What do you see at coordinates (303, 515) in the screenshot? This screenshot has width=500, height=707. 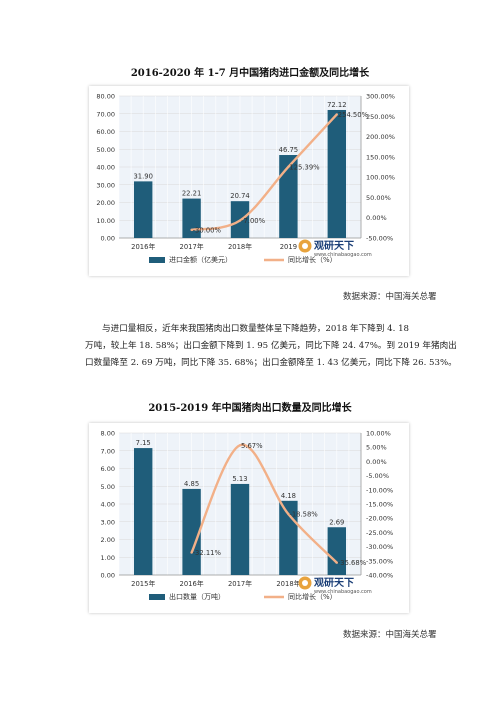 I see `line-value-label: -18.58%` at bounding box center [303, 515].